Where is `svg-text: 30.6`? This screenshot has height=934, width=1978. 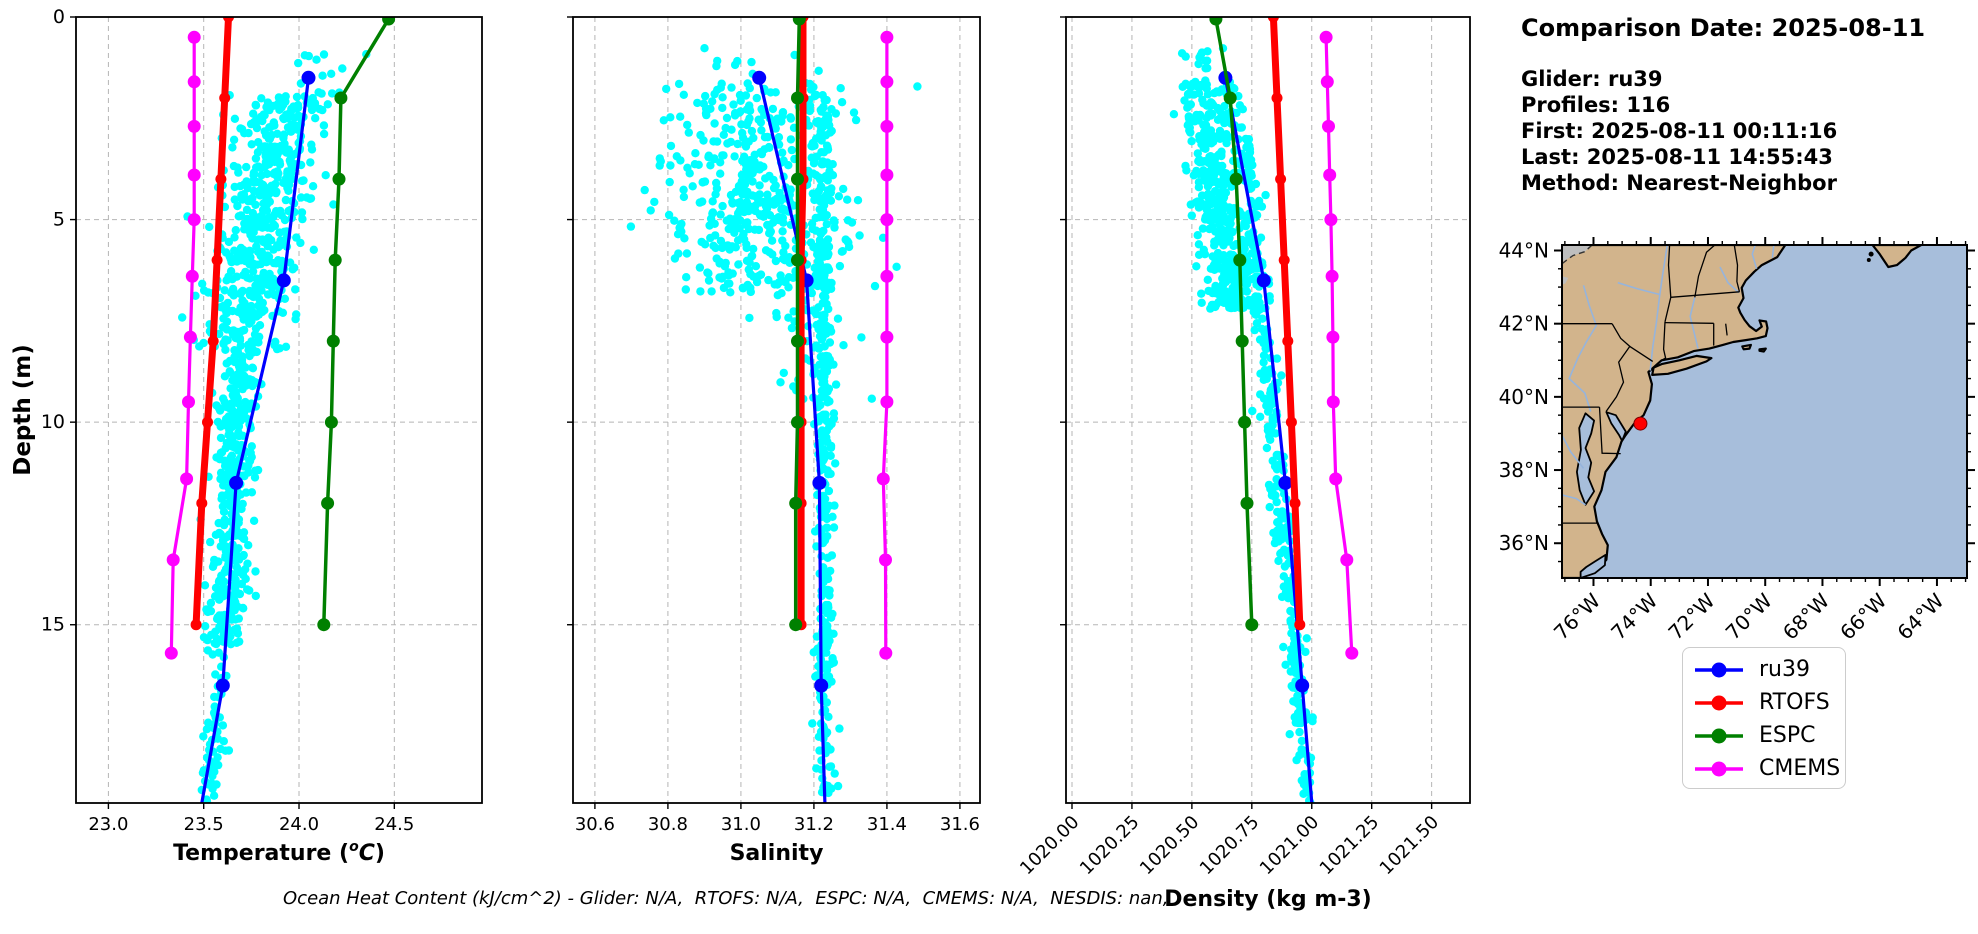 svg-text: 30.6 is located at coordinates (595, 824).